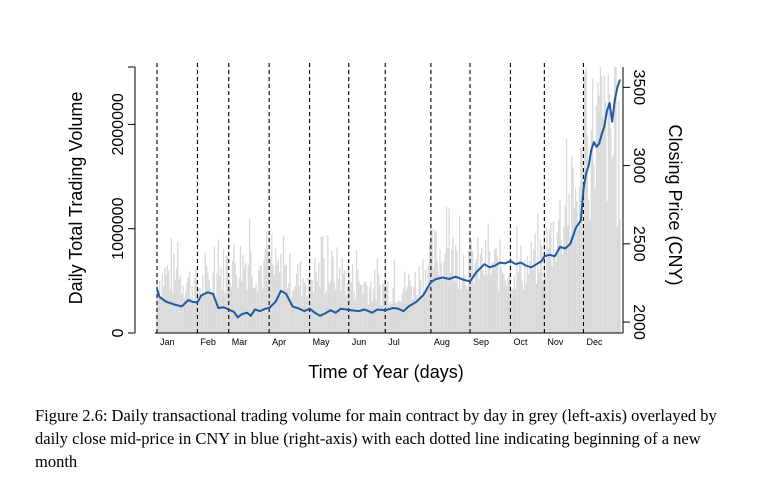  What do you see at coordinates (322, 342) in the screenshot?
I see `month-tick-label: May` at bounding box center [322, 342].